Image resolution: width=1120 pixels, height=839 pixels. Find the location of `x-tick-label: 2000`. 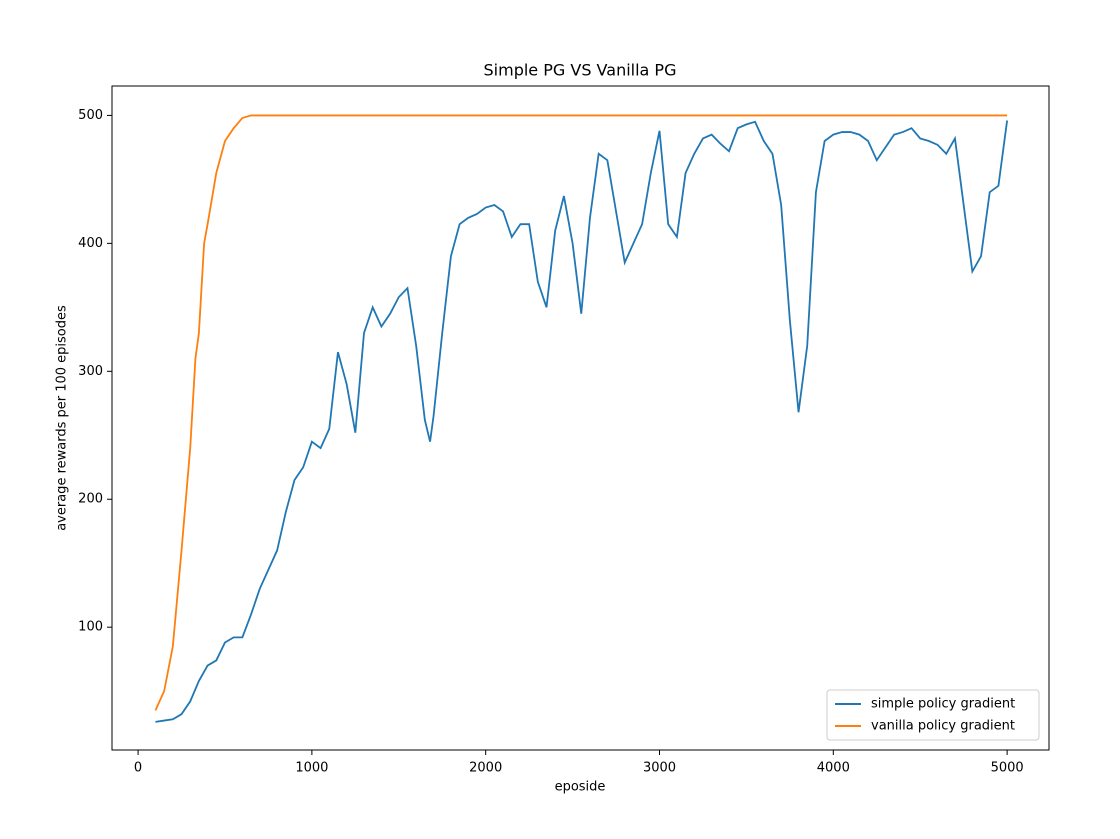

x-tick-label: 2000 is located at coordinates (485, 768).